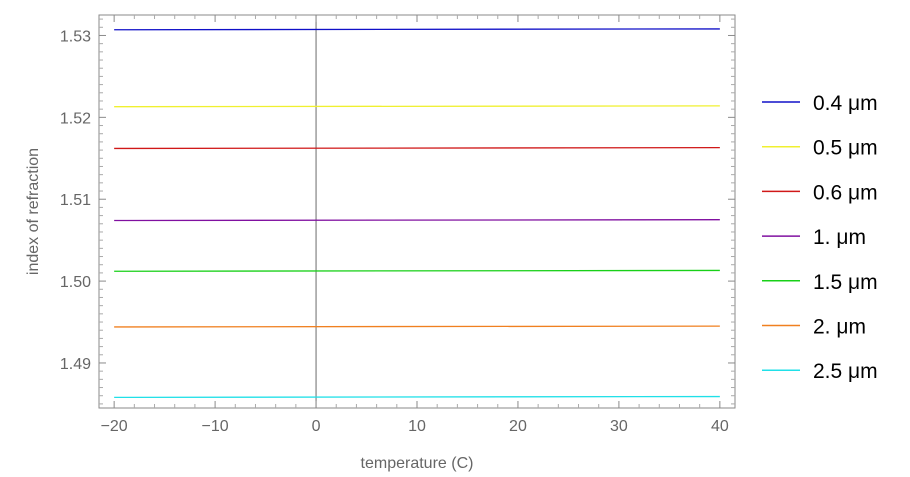  What do you see at coordinates (845, 148) in the screenshot?
I see `legend-label-1: 0.5 μm` at bounding box center [845, 148].